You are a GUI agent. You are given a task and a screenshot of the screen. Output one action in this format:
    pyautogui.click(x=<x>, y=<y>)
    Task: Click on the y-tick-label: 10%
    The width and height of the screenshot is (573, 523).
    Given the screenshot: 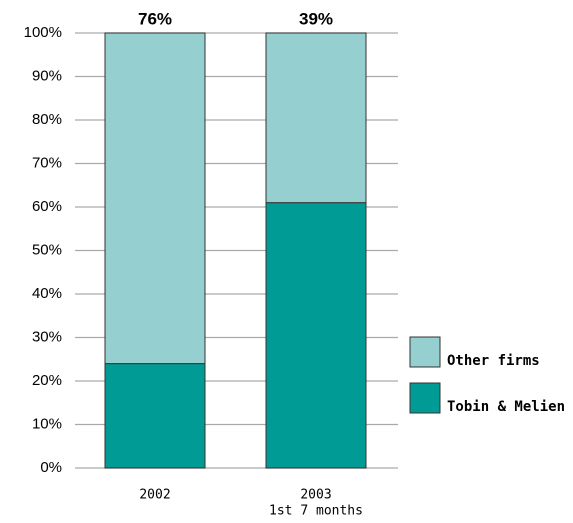 What is the action you would take?
    pyautogui.click(x=47, y=423)
    